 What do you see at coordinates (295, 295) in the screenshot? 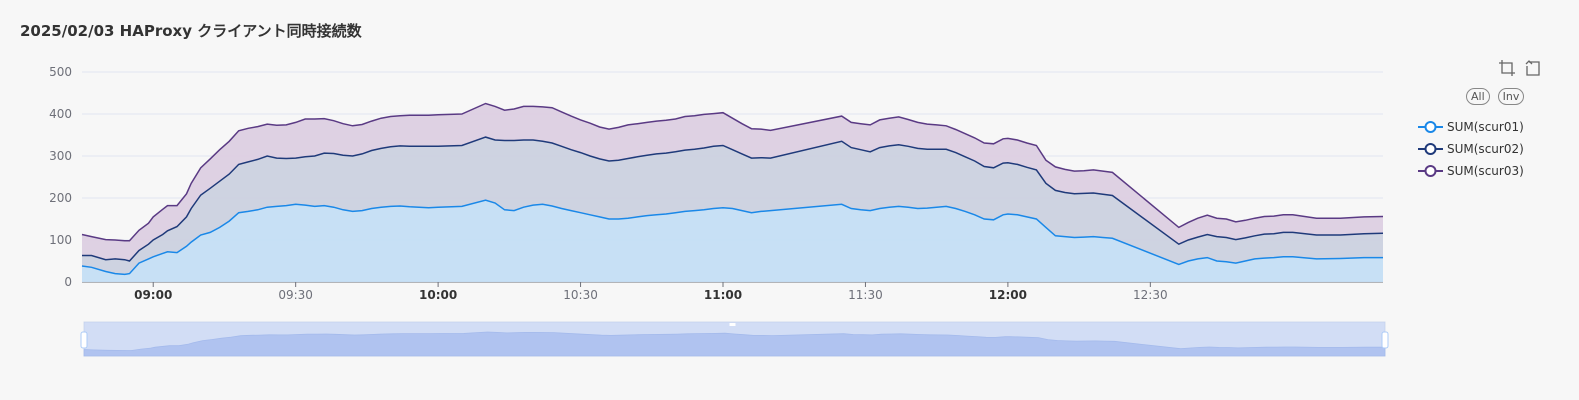
I see `x-tick-label: 09:30` at bounding box center [295, 295].